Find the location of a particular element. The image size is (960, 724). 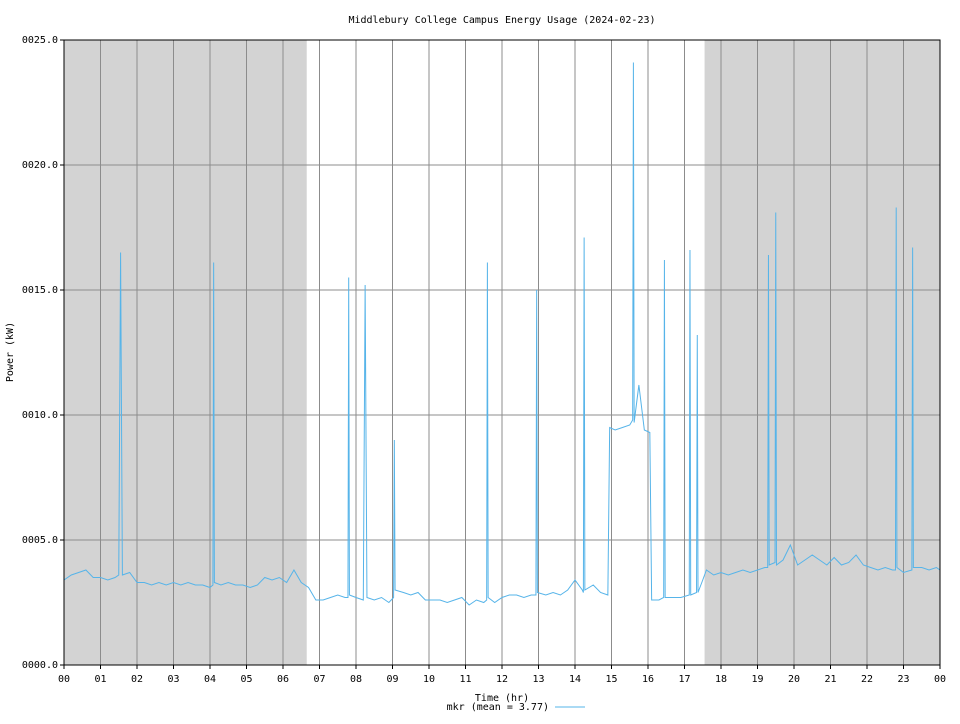

y-tick-label: 0010.0 is located at coordinates (40, 415).